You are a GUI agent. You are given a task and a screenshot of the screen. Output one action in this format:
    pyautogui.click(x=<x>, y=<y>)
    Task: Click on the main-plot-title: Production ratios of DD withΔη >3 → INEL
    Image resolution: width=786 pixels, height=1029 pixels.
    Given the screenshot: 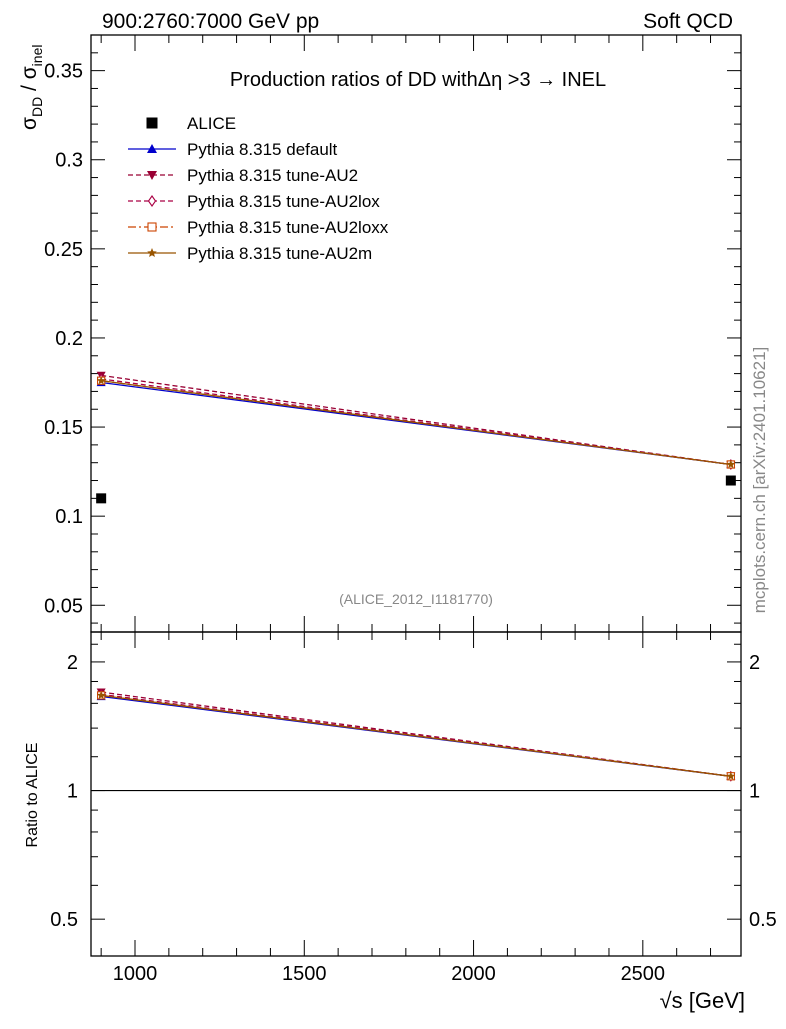 What is the action you would take?
    pyautogui.click(x=418, y=80)
    